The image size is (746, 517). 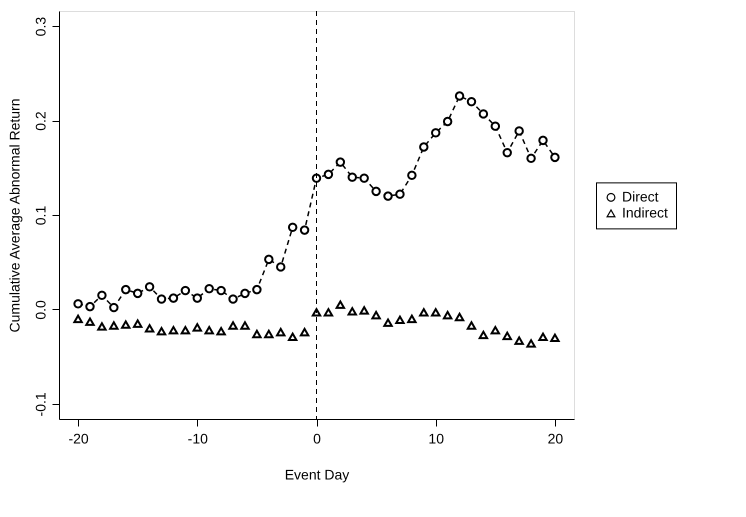 I want to click on x-tick-label: 20, so click(x=556, y=438).